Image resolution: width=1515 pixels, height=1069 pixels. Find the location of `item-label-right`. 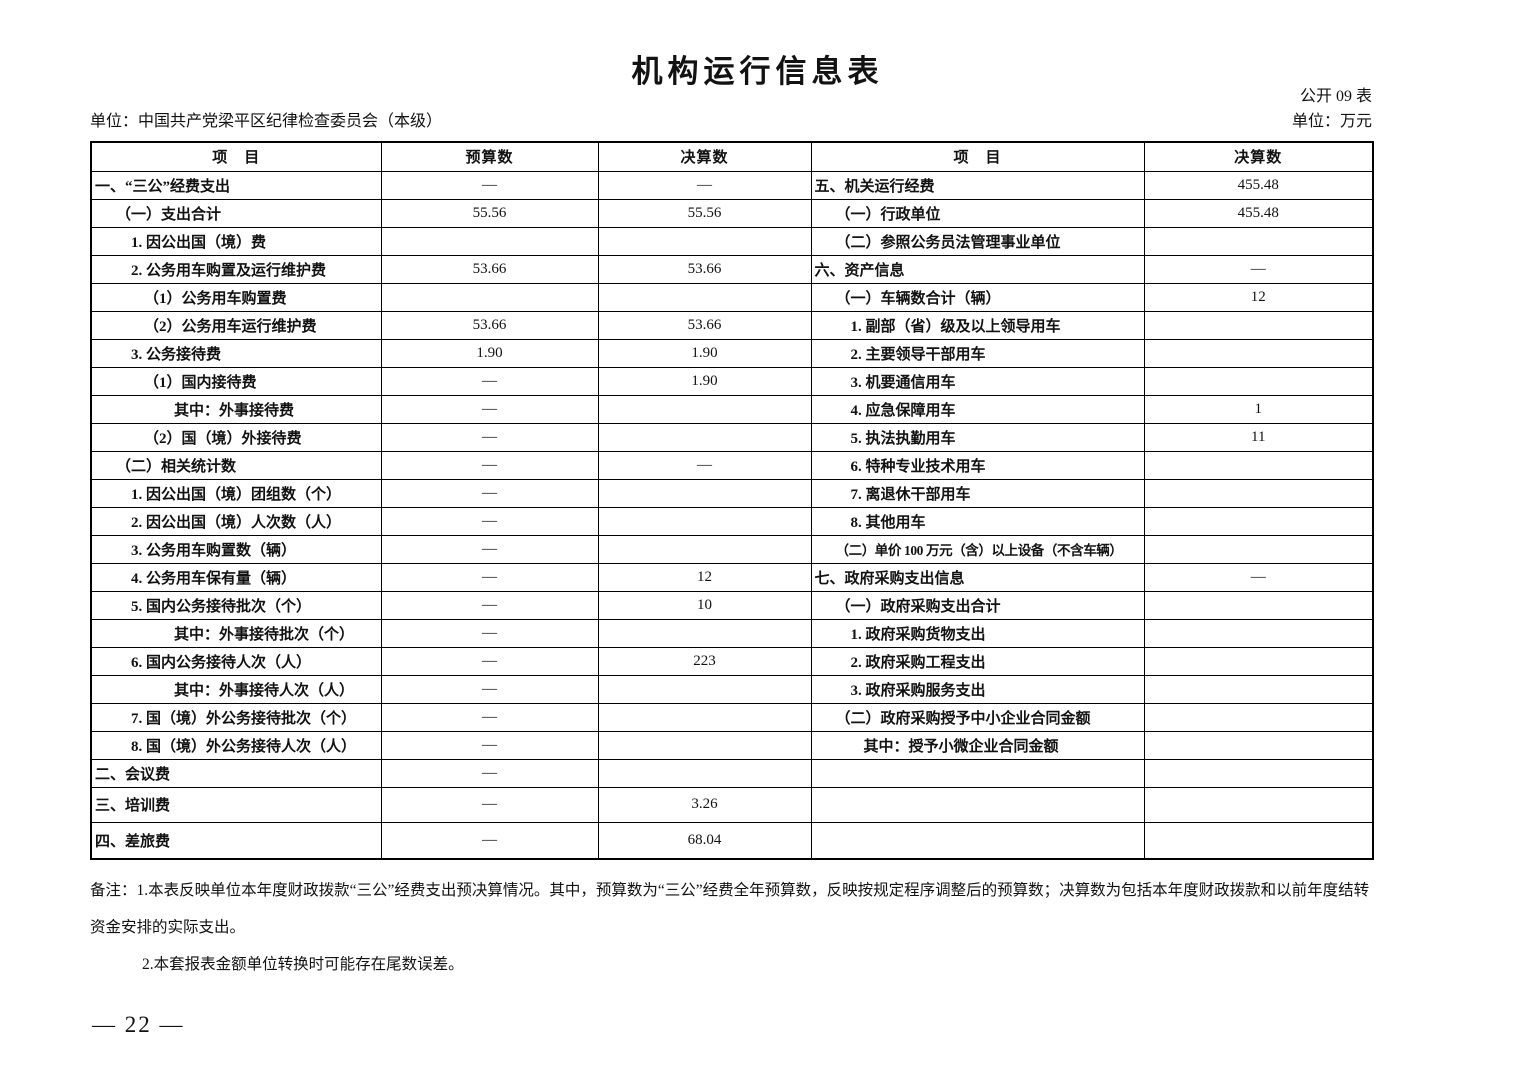

item-label-right is located at coordinates (977, 804).